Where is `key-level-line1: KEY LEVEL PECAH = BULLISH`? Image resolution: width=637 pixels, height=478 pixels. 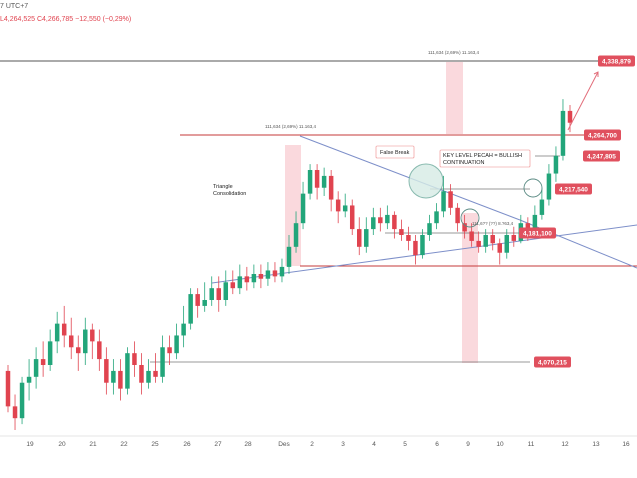
key-level-line1: KEY LEVEL PECAH = BULLISH is located at coordinates (482, 156).